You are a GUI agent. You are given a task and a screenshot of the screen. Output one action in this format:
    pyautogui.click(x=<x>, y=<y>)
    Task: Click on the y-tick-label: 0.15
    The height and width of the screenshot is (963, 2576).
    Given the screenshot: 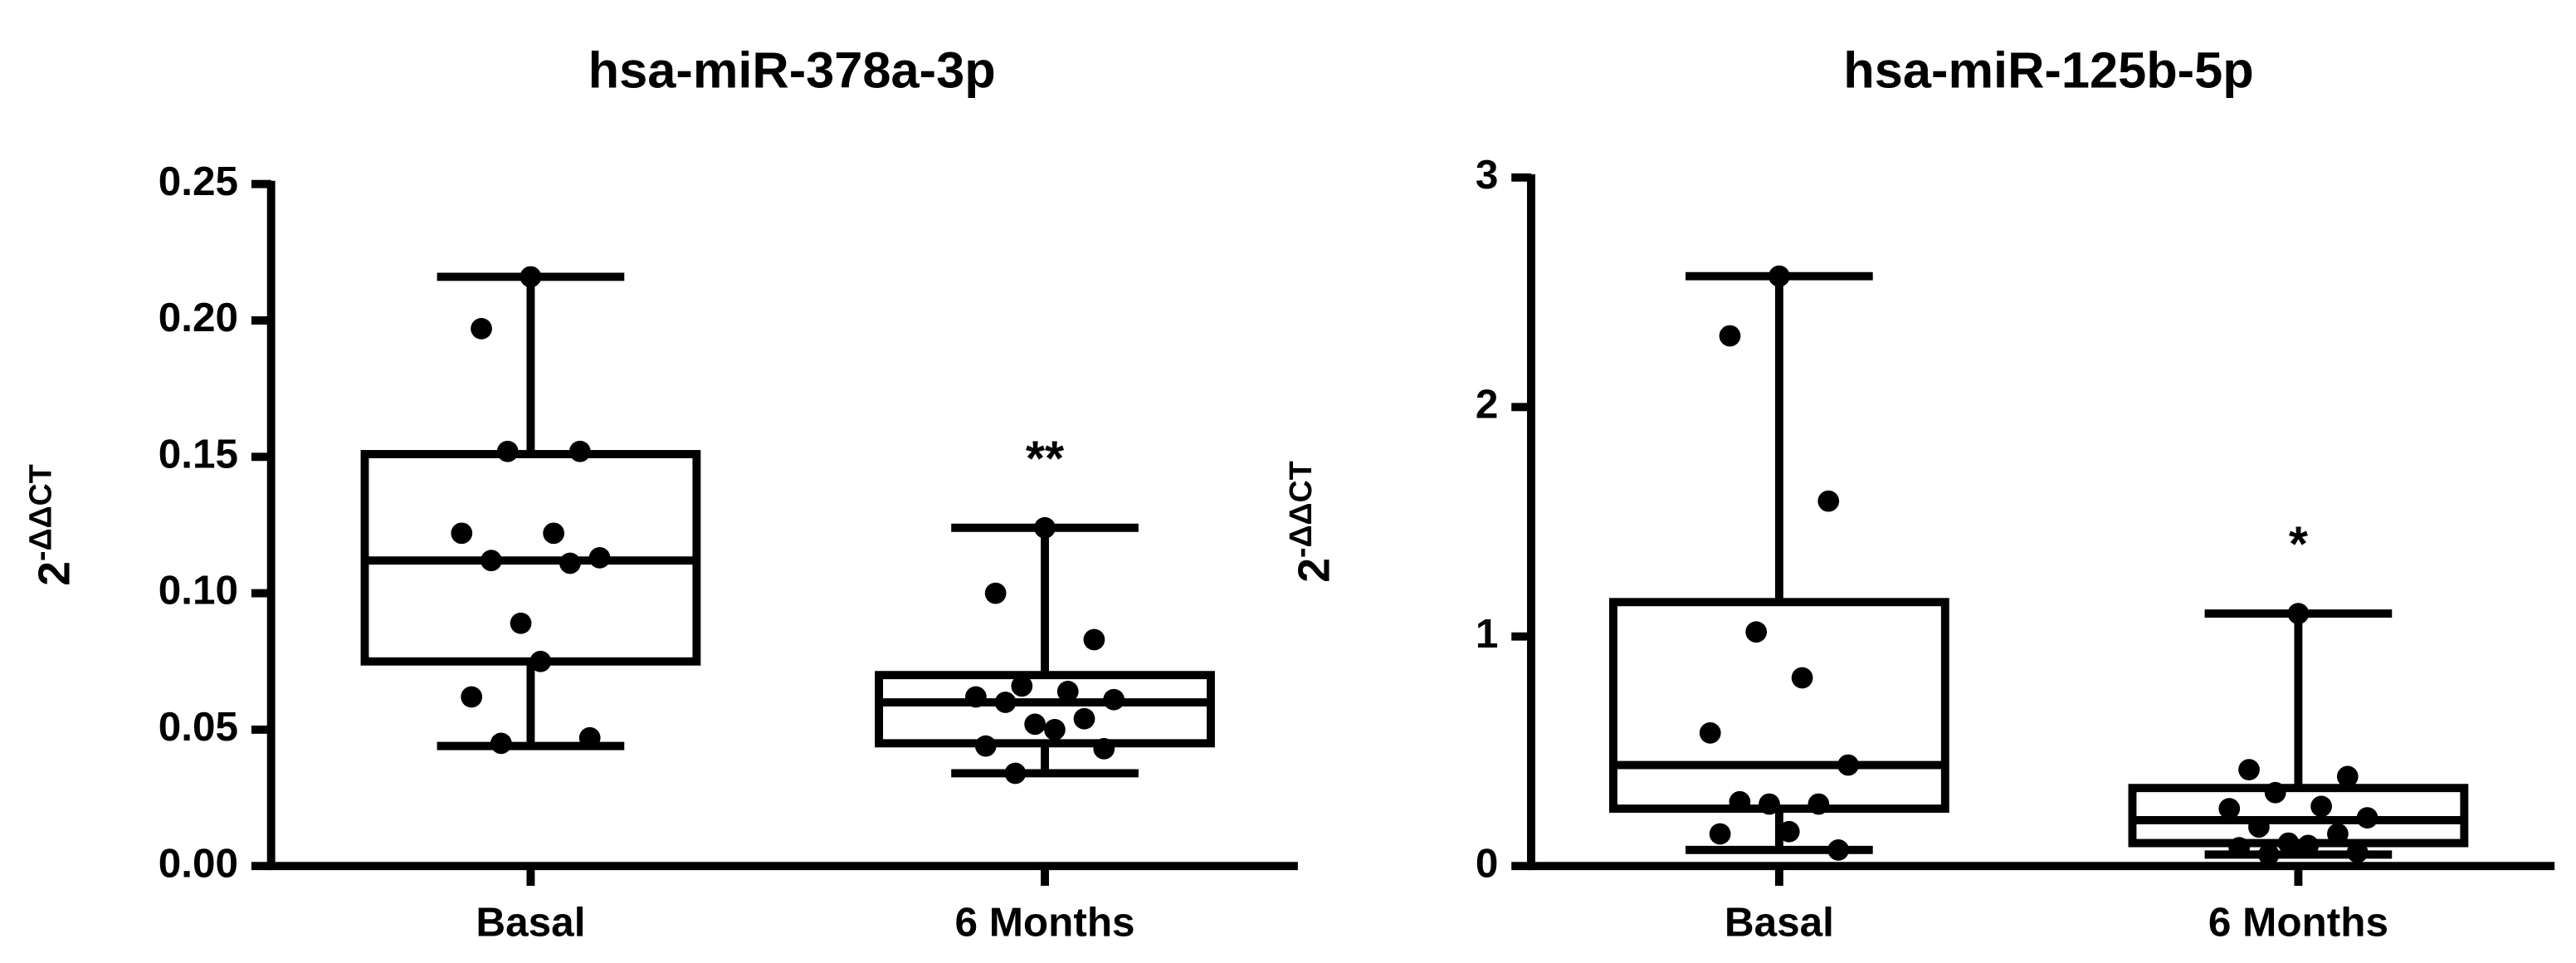 What is the action you would take?
    pyautogui.click(x=199, y=454)
    